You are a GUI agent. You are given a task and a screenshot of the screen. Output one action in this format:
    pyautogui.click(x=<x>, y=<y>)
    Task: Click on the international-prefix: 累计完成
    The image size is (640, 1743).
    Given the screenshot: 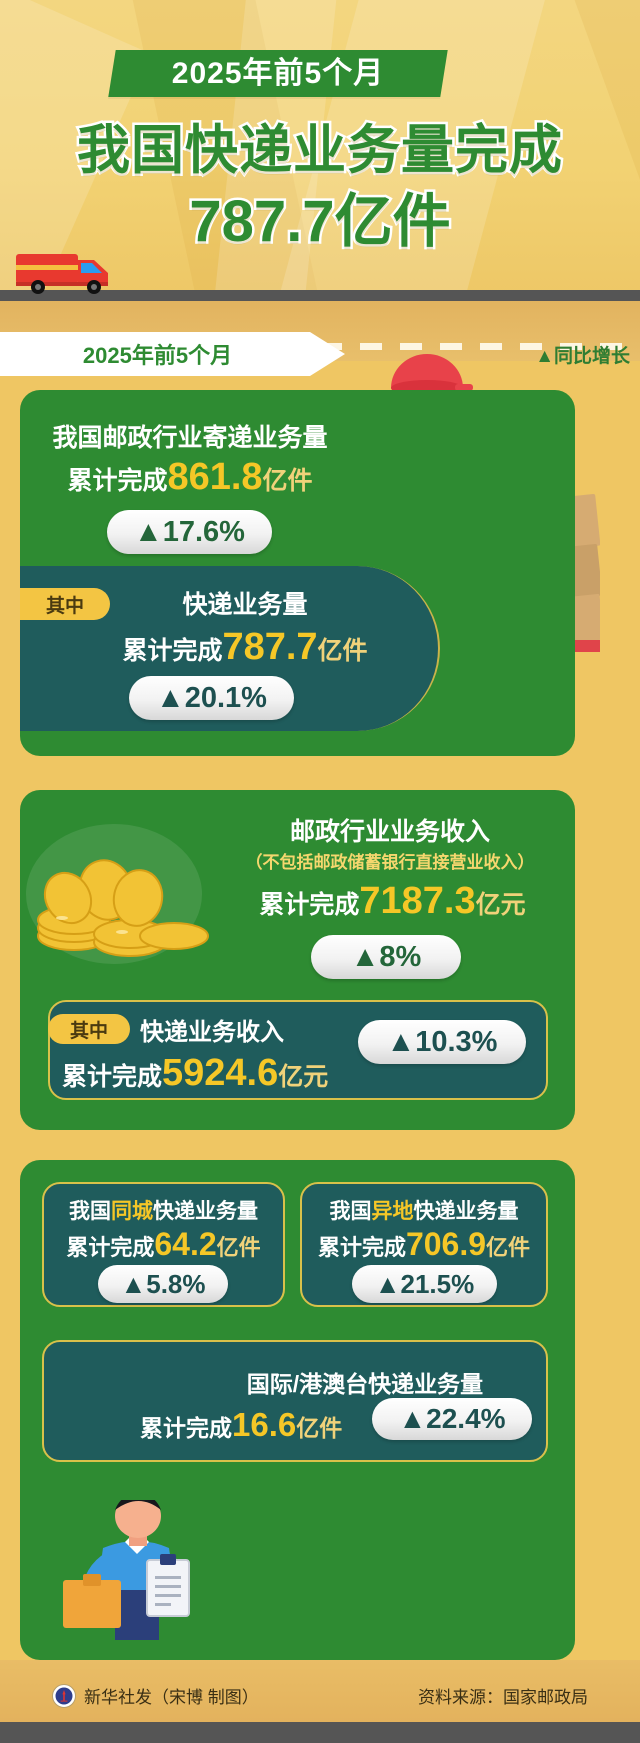 What is the action you would take?
    pyautogui.click(x=186, y=1428)
    